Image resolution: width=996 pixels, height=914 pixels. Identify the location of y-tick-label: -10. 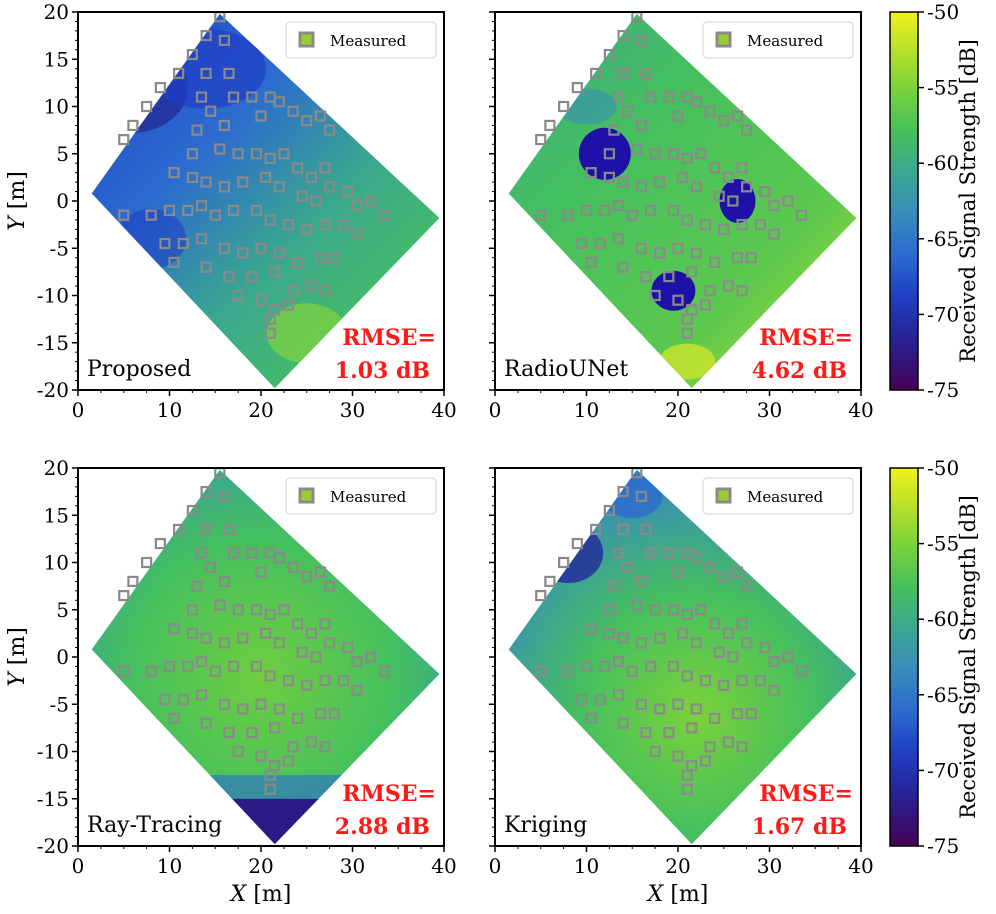
(53, 296).